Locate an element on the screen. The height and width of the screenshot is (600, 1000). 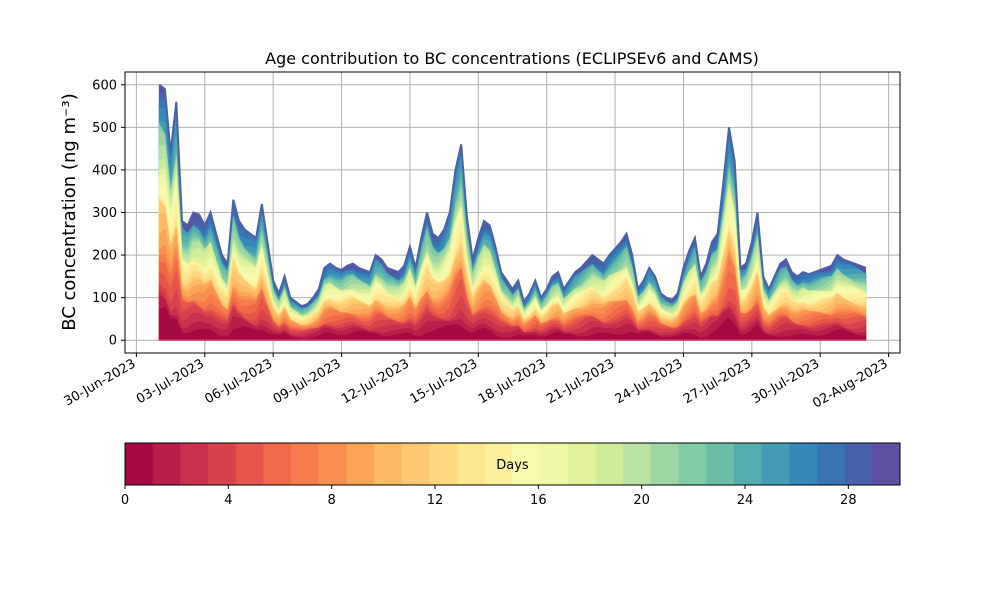
y-tick-label: 600 is located at coordinates (104, 85).